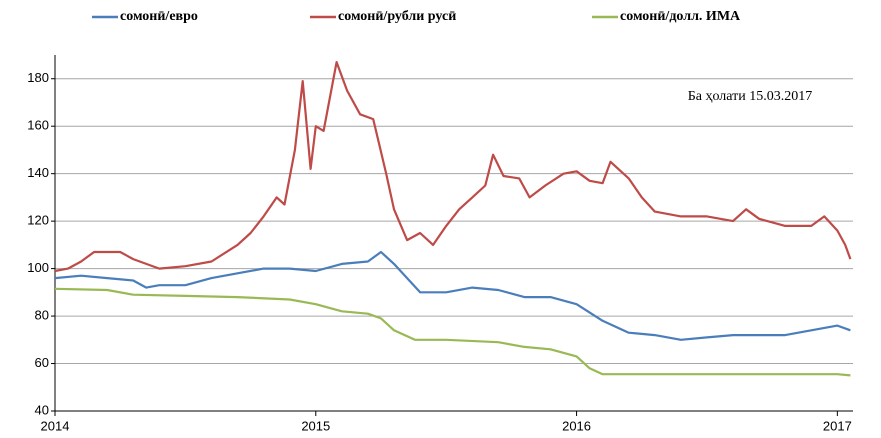 This screenshot has width=881, height=438. Describe the element at coordinates (42, 409) in the screenshot. I see `y-tick-label: 40` at that location.